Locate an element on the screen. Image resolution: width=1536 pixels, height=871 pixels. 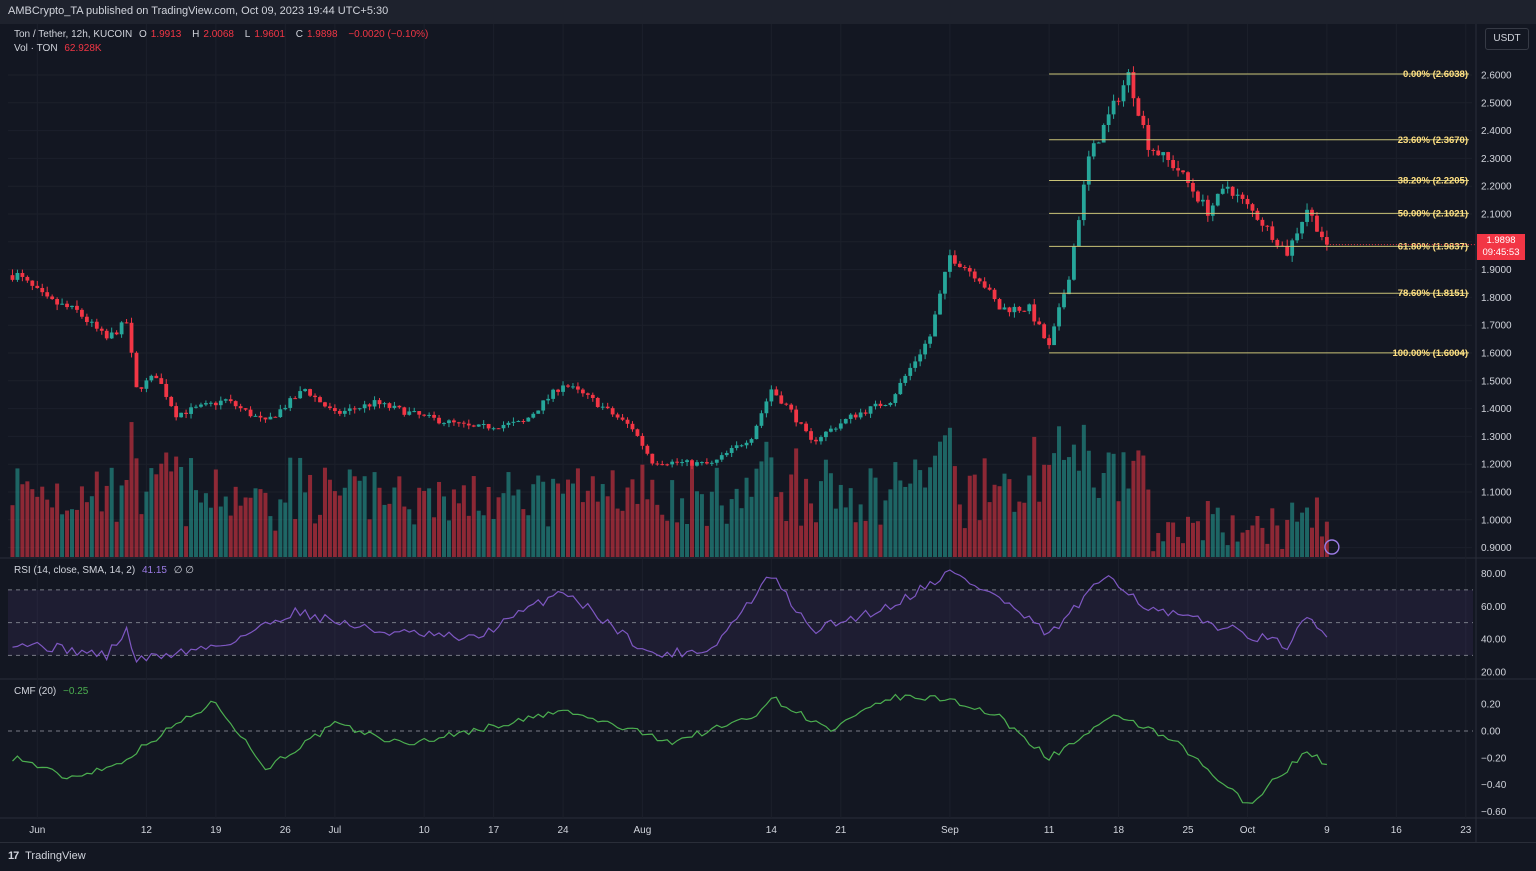
price-tick-label: 0.9000 is located at coordinates (1496, 548).